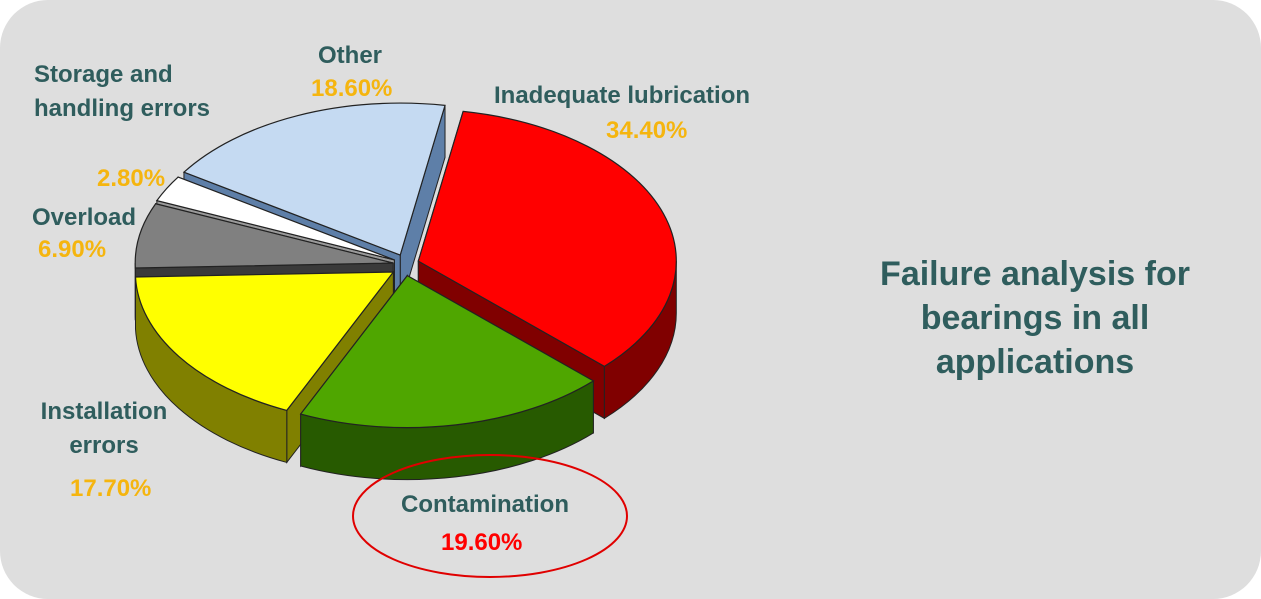  What do you see at coordinates (264, 236) in the screenshot?
I see `slice-overload` at bounding box center [264, 236].